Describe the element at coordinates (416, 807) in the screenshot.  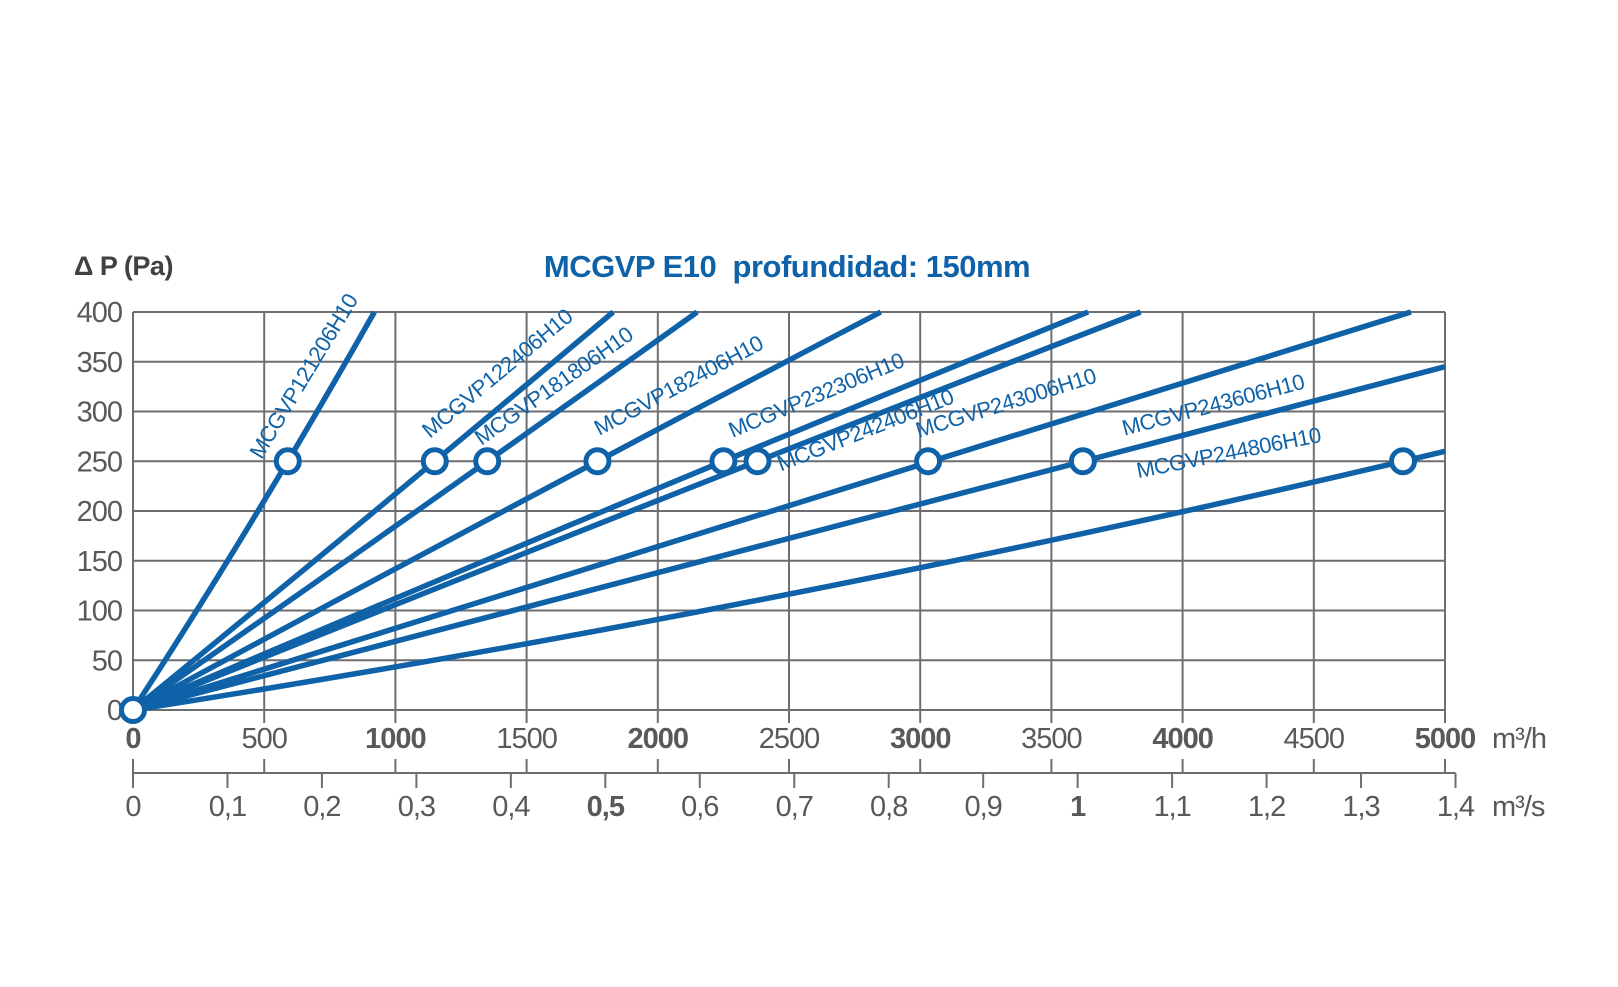
I see `x-tick-label-m3s: 0,3` at that location.